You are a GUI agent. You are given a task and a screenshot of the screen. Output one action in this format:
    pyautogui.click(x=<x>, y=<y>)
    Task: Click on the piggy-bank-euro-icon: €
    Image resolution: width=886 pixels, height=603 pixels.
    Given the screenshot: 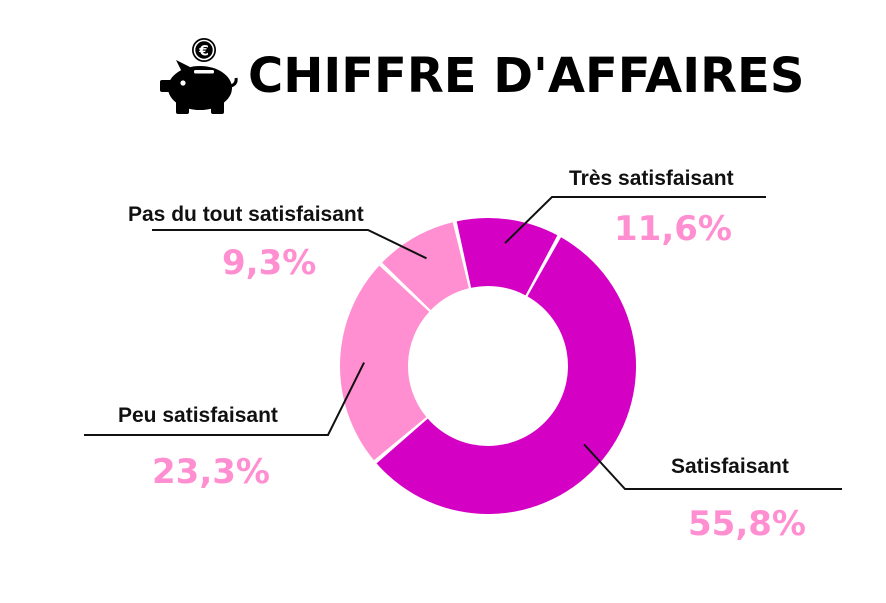 What is the action you would take?
    pyautogui.click(x=199, y=76)
    